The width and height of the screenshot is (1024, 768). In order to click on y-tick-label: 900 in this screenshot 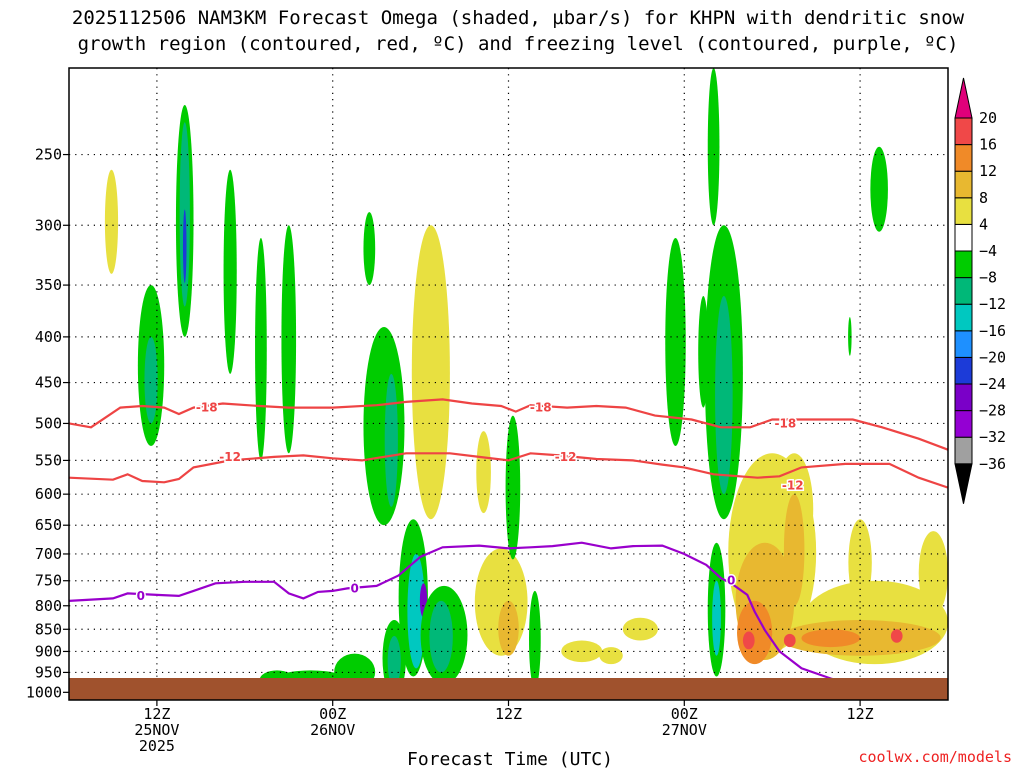, I will do `click(48, 651)`.